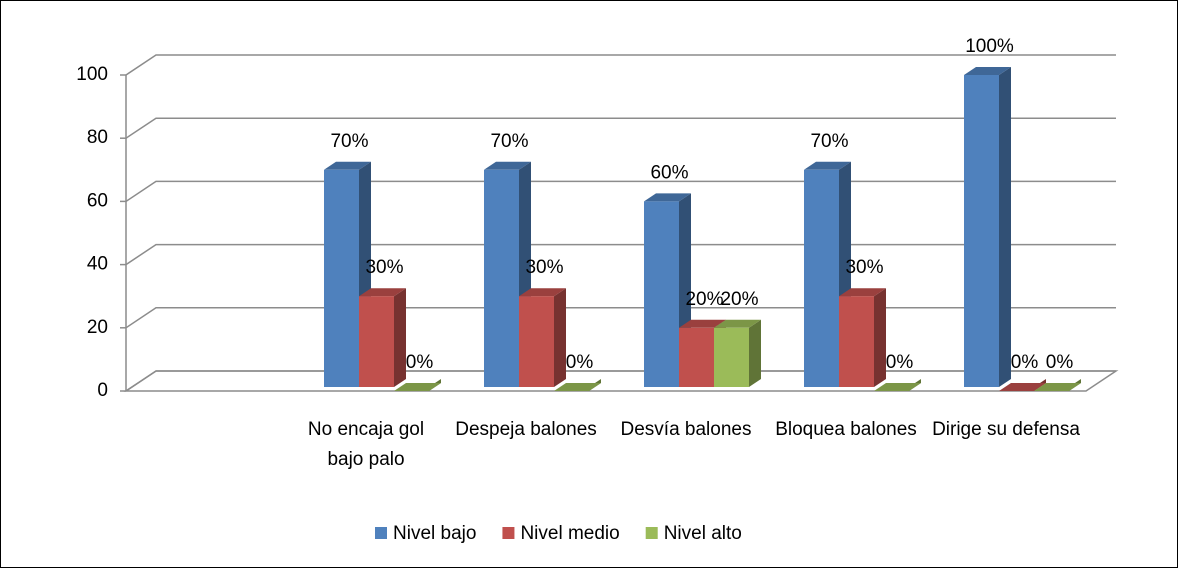 Image resolution: width=1178 pixels, height=568 pixels. Describe the element at coordinates (97, 327) in the screenshot. I see `y-tick-label: 20` at that location.